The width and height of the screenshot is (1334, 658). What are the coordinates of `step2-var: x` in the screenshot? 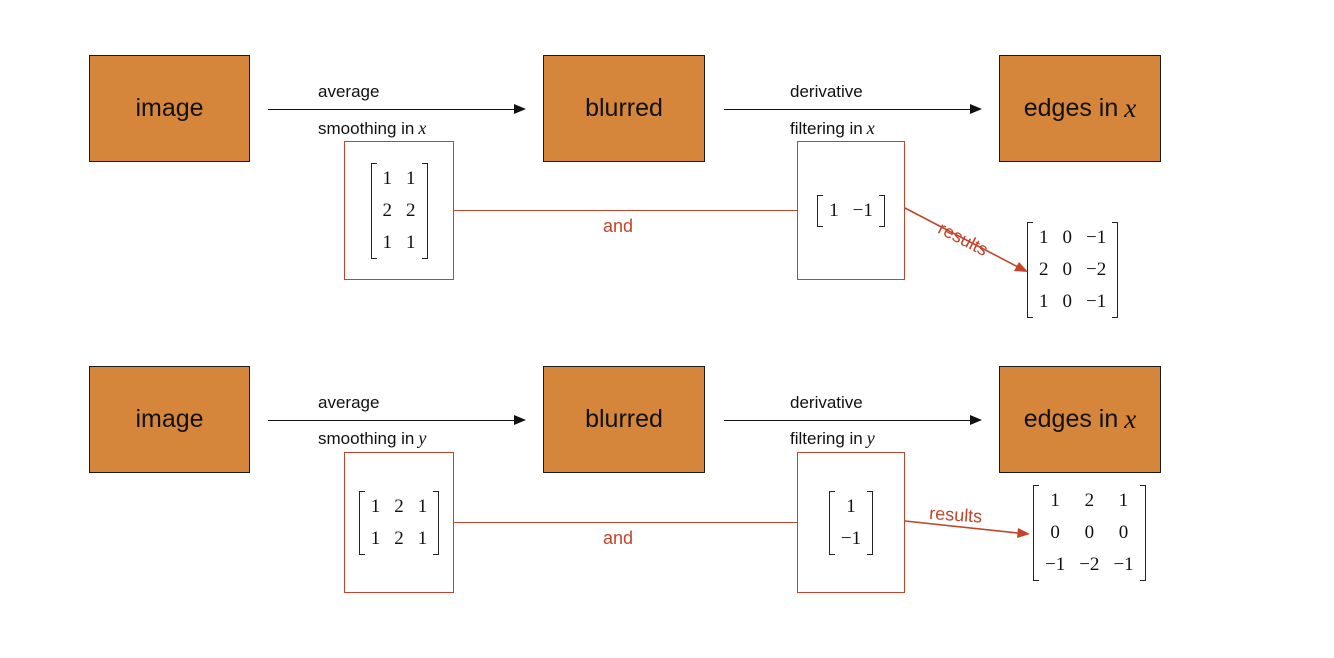 It's located at (870, 128).